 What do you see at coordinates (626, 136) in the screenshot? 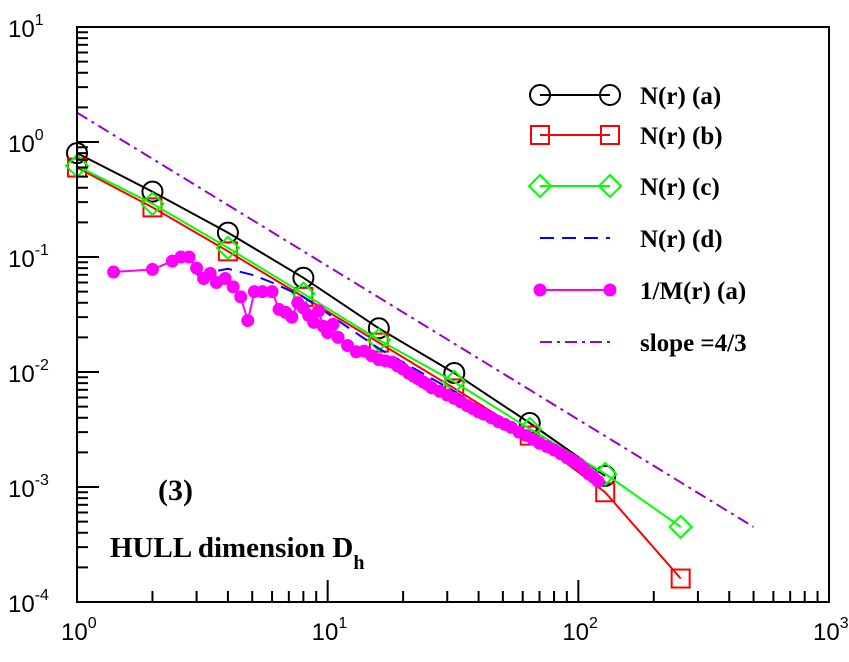
I see `legend-entry: N(r) (b)` at bounding box center [626, 136].